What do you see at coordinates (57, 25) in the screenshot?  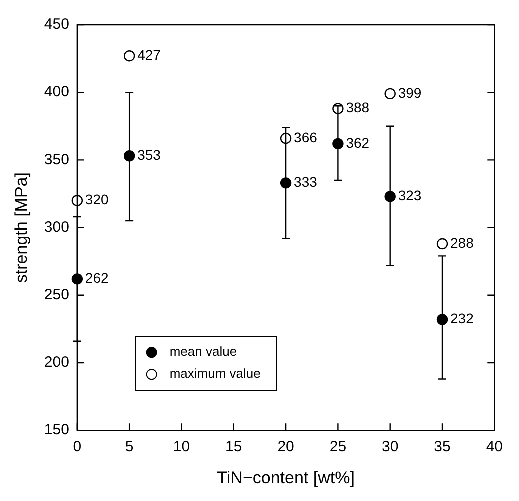 I see `y-tick-label: 450` at bounding box center [57, 25].